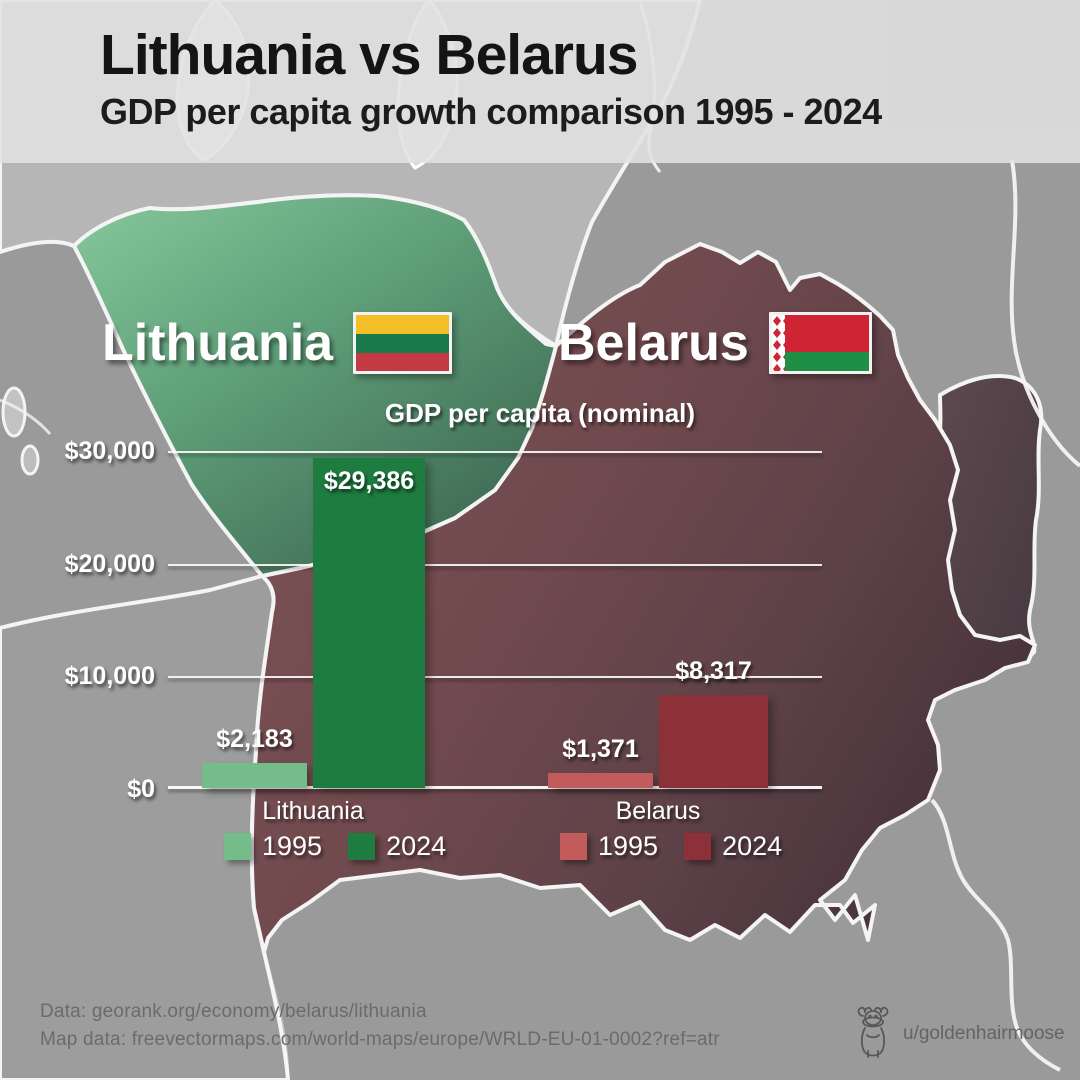 Image resolution: width=1080 pixels, height=1080 pixels. What do you see at coordinates (254, 756) in the screenshot?
I see `bar-lithuania-1995: $2,183` at bounding box center [254, 756].